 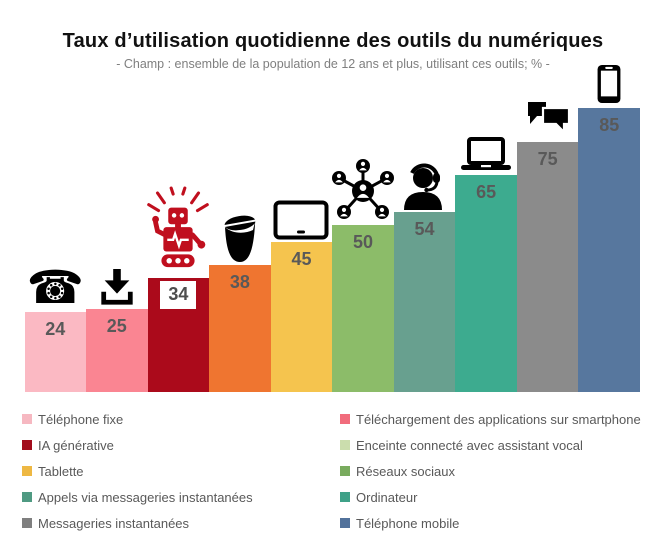 What do you see at coordinates (117, 350) in the screenshot?
I see `bar-2: 25` at bounding box center [117, 350].